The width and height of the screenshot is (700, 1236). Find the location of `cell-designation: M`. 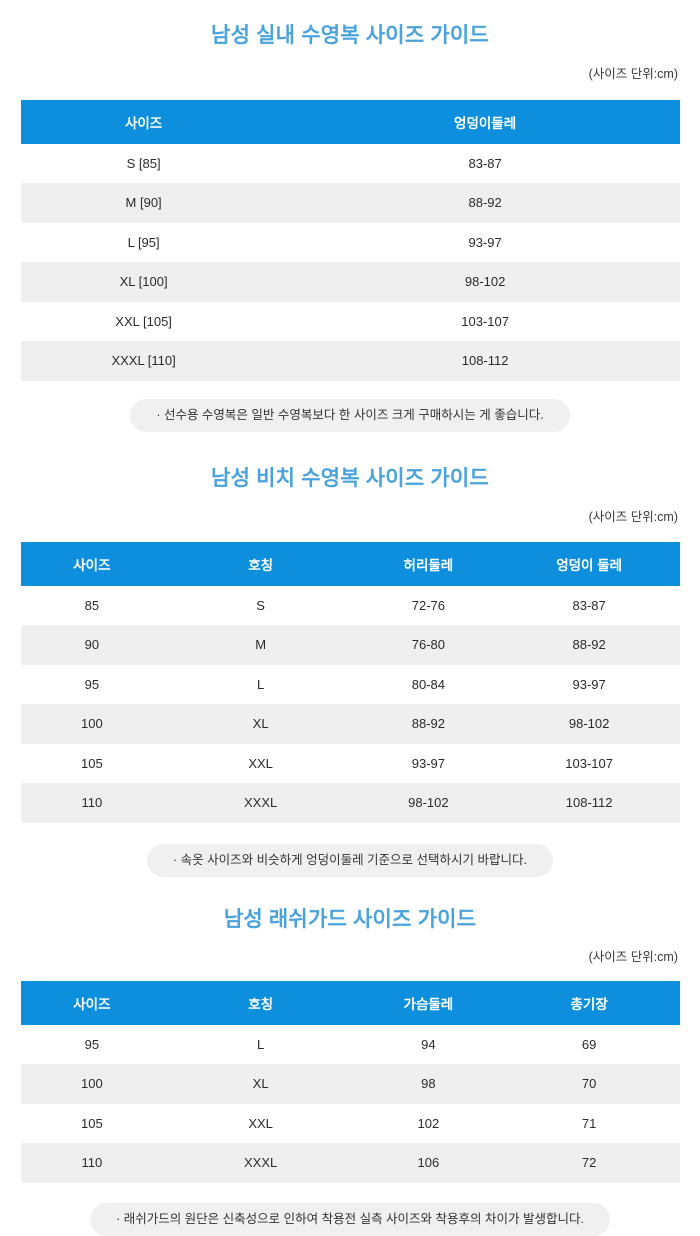

cell-designation: M is located at coordinates (267, 645).